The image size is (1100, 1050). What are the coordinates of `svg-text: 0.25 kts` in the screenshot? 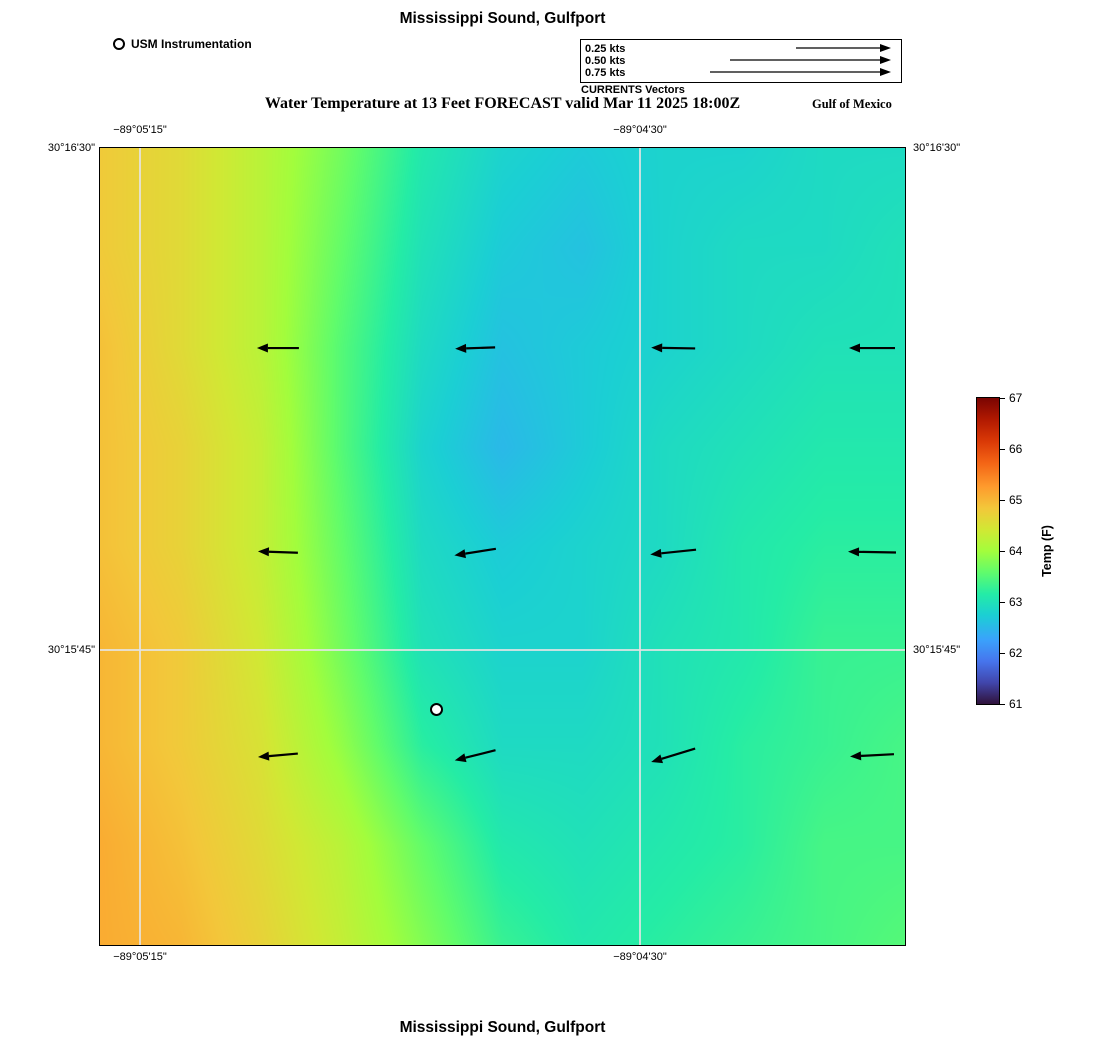 It's located at (605, 49).